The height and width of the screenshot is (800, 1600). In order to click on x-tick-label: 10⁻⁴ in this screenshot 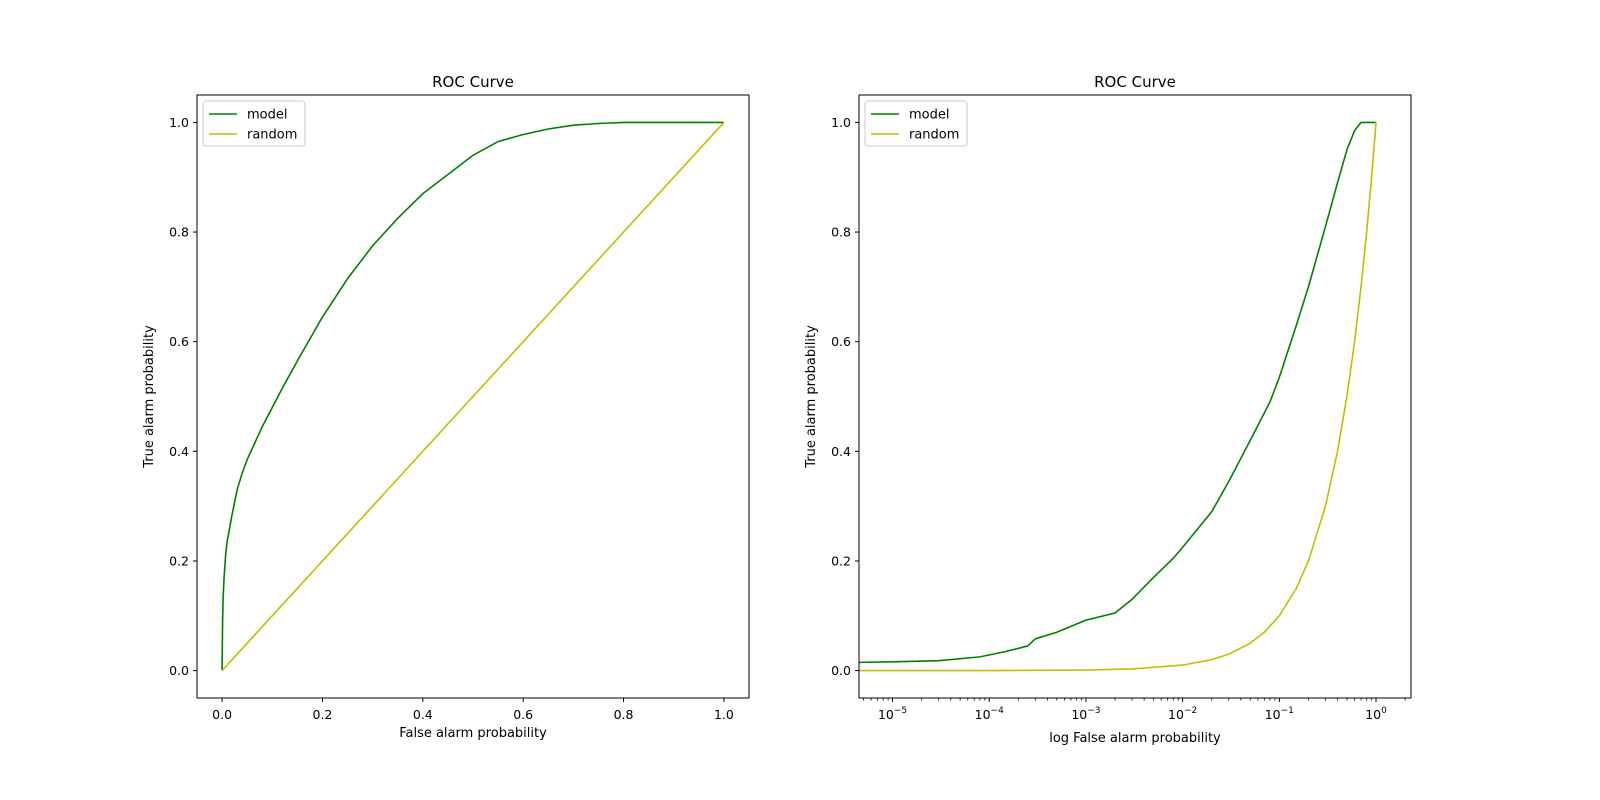, I will do `click(989, 714)`.